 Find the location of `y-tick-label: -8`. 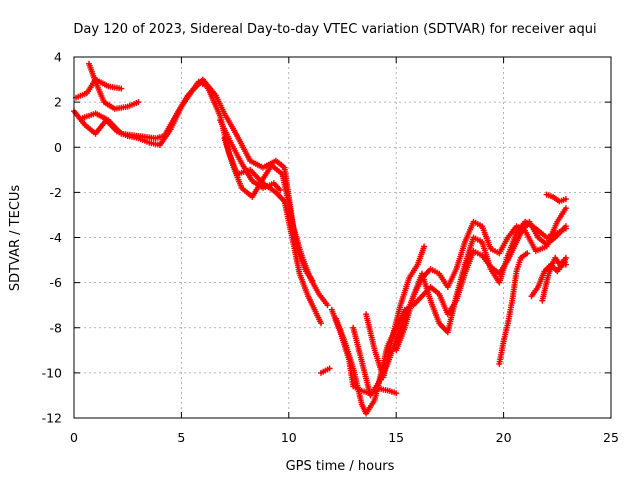

y-tick-label: -8 is located at coordinates (56, 327).